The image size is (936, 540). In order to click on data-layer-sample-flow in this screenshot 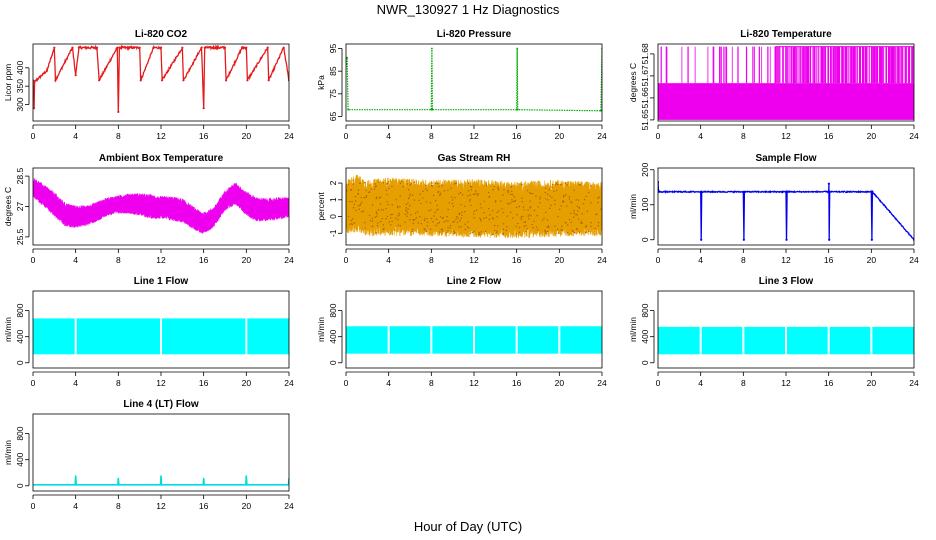, I will do `click(786, 210)`.